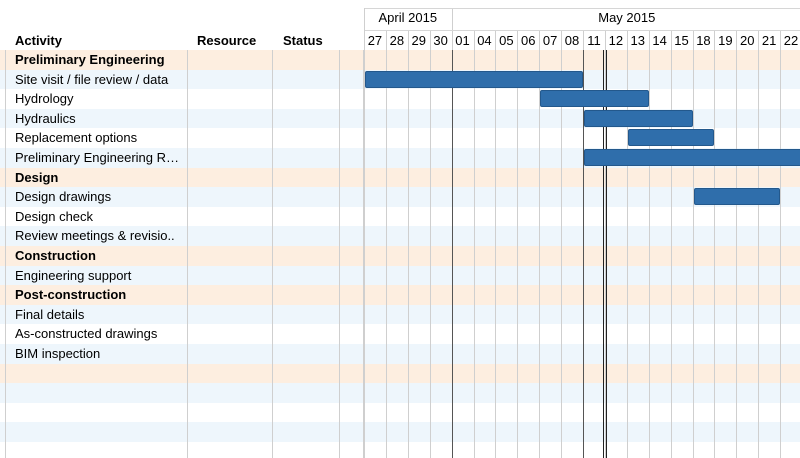  What do you see at coordinates (90, 59) in the screenshot?
I see `group-label: Preliminary Engineering` at bounding box center [90, 59].